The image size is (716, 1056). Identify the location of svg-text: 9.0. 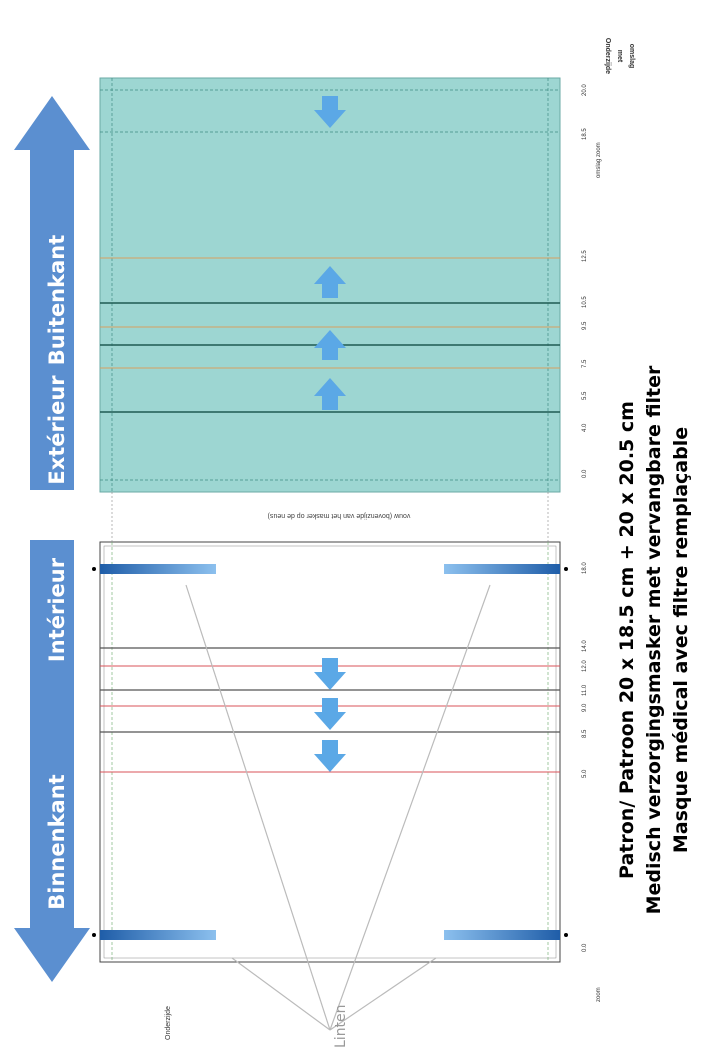
(585, 707).